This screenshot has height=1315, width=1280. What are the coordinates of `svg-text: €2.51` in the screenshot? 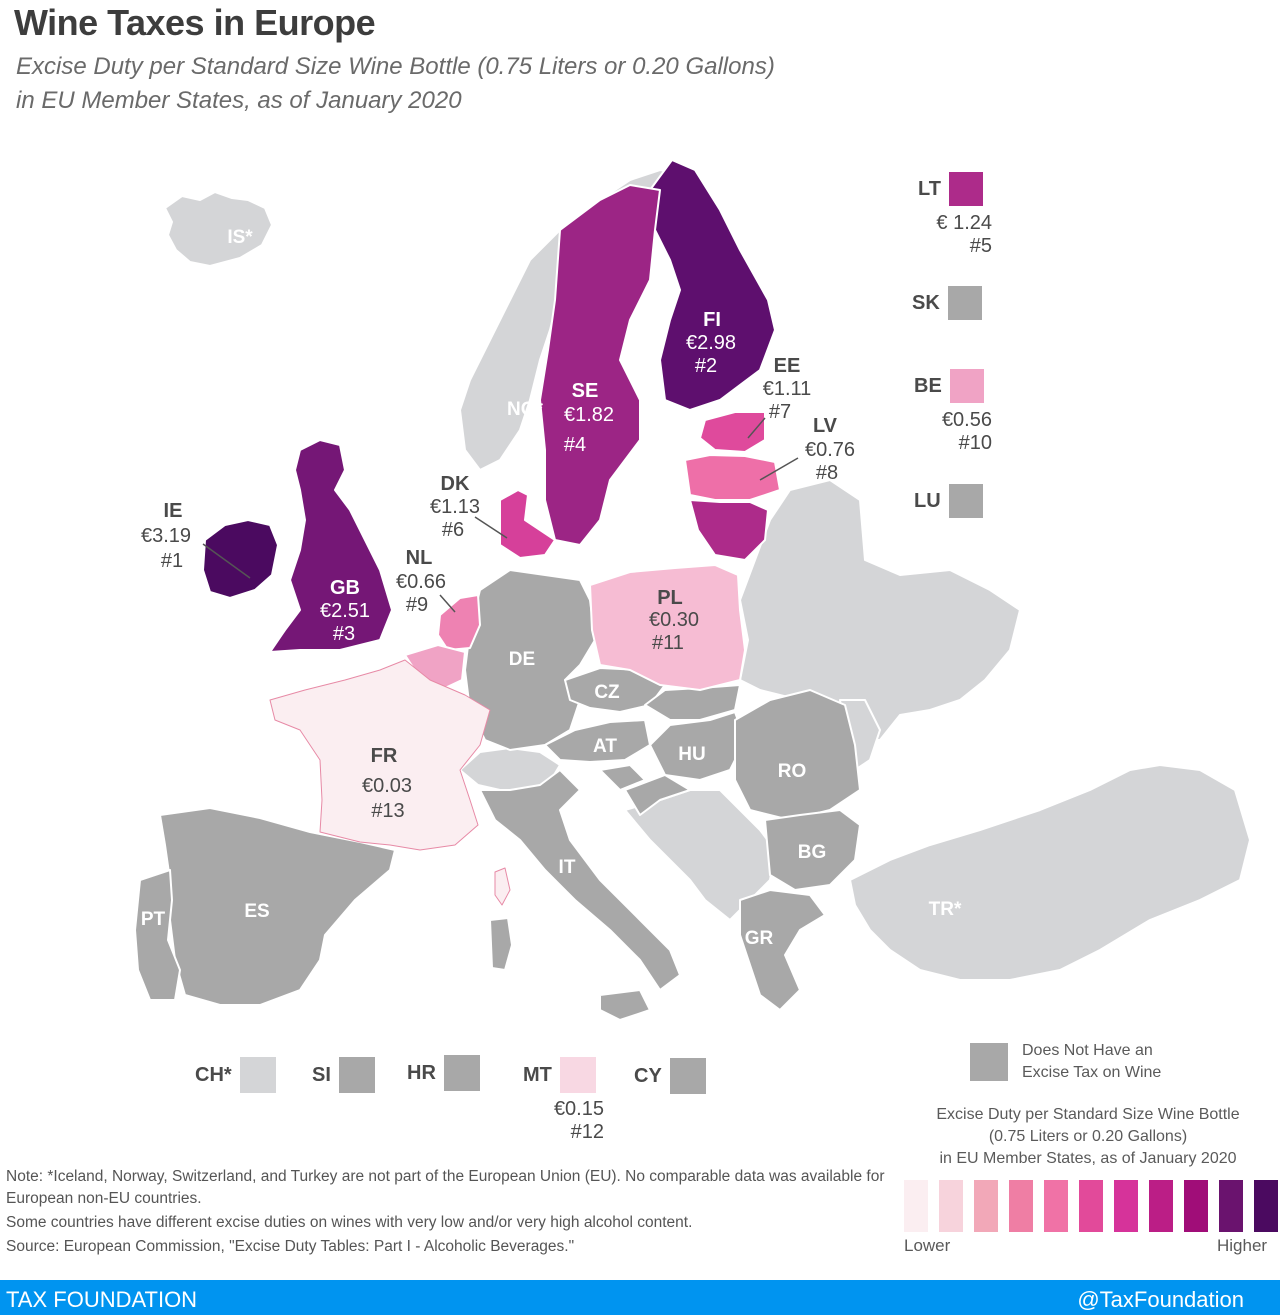 It's located at (345, 611).